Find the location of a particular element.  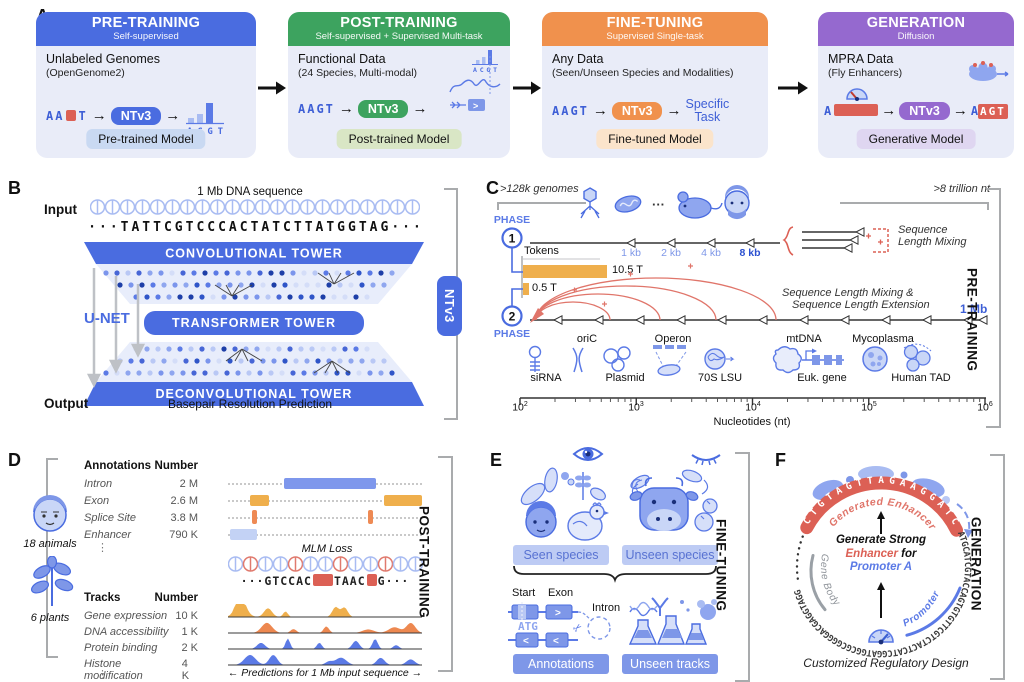

panel-f-label: F is located at coordinates (780, 460).